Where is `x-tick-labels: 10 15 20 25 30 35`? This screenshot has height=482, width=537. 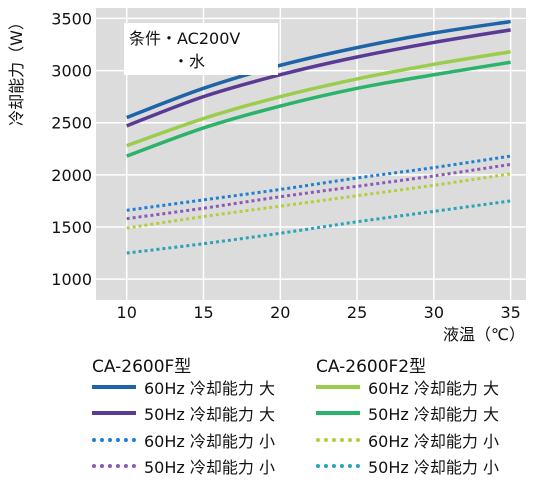
x-tick-labels: 10 15 20 25 30 35 is located at coordinates (319, 312).